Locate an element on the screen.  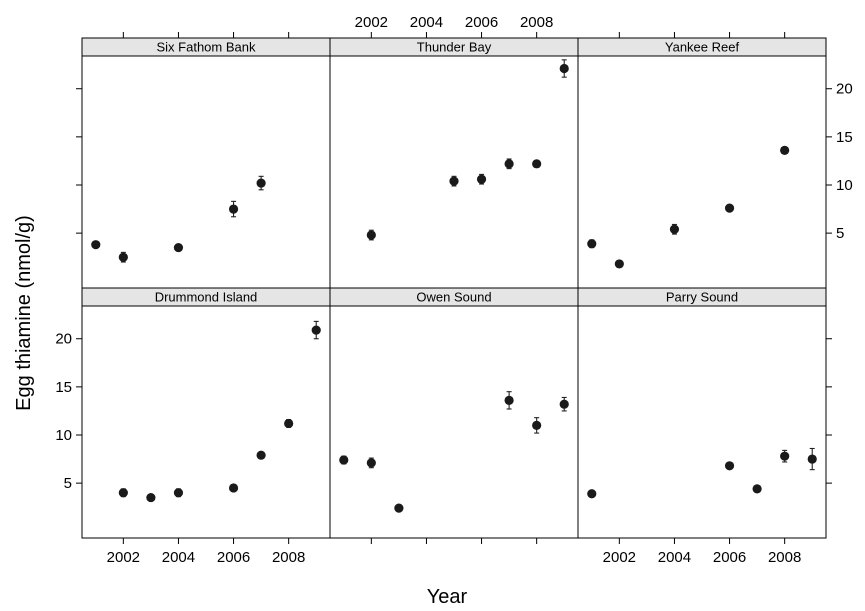
right-y-tick-label: 5 is located at coordinates (840, 233).